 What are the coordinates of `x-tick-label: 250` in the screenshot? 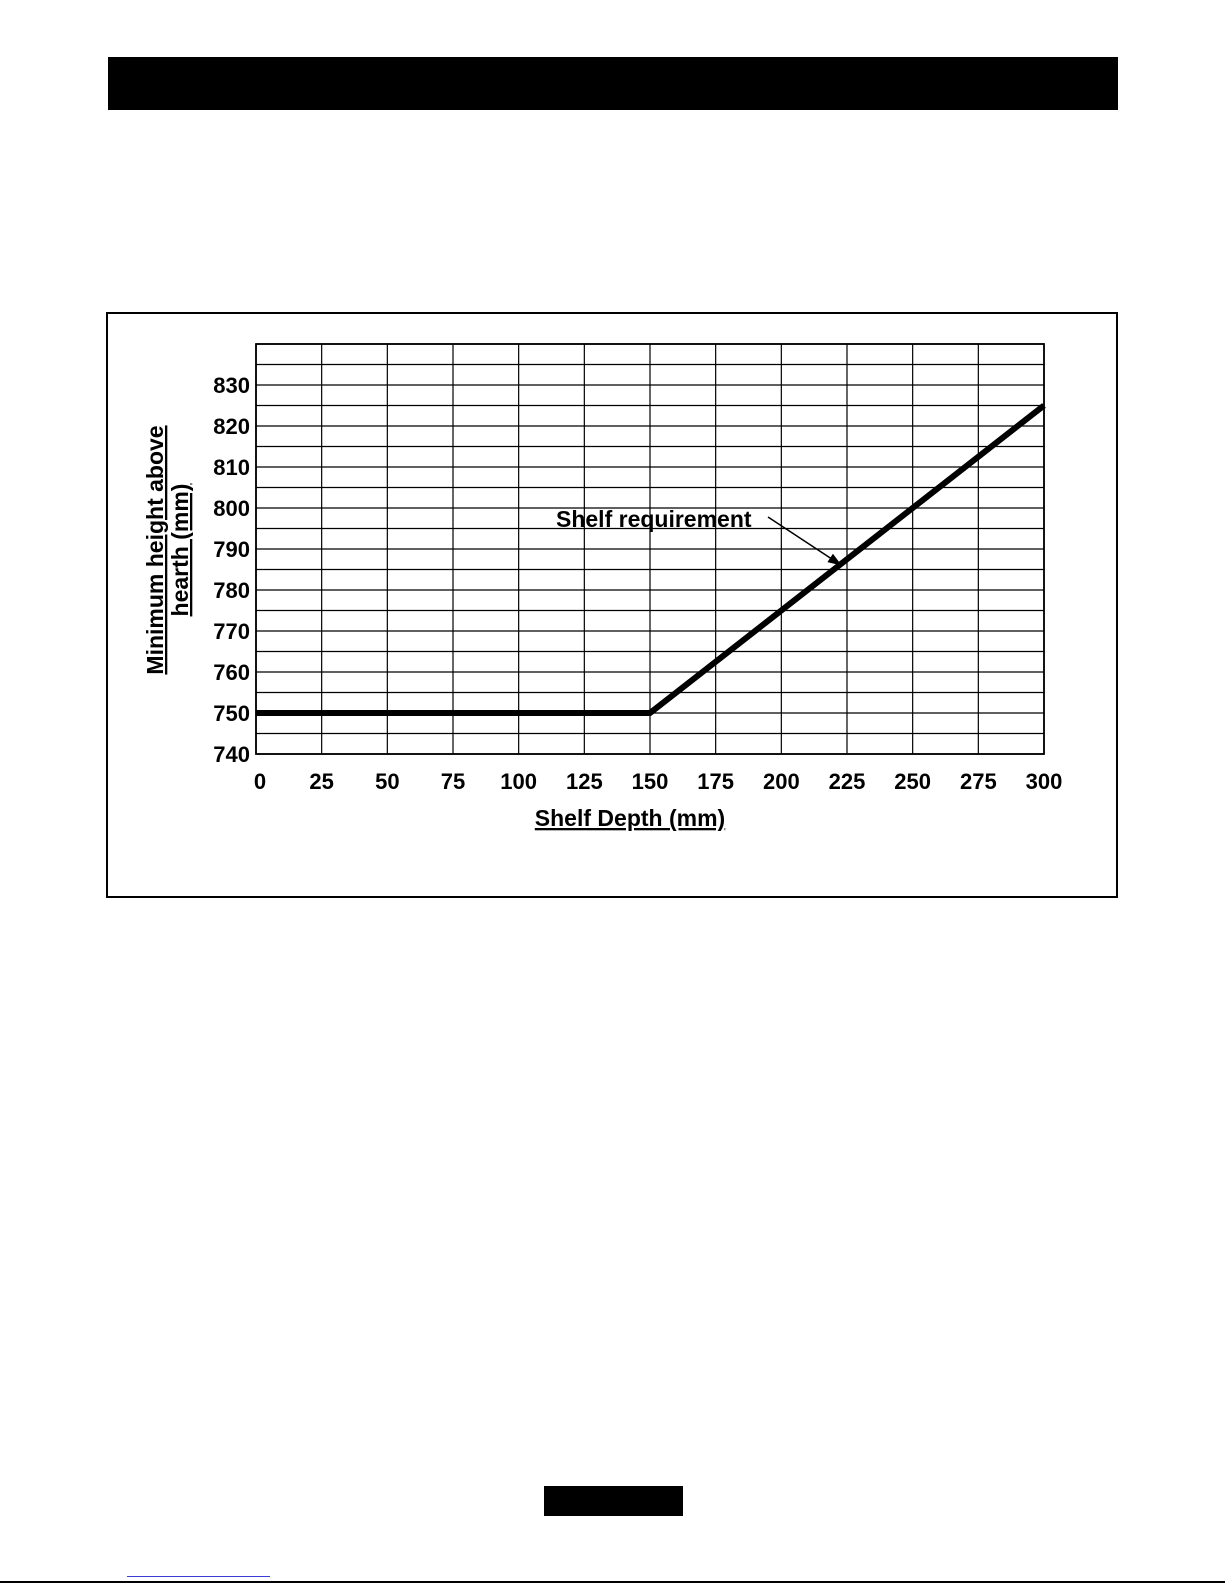 It's located at (912, 781).